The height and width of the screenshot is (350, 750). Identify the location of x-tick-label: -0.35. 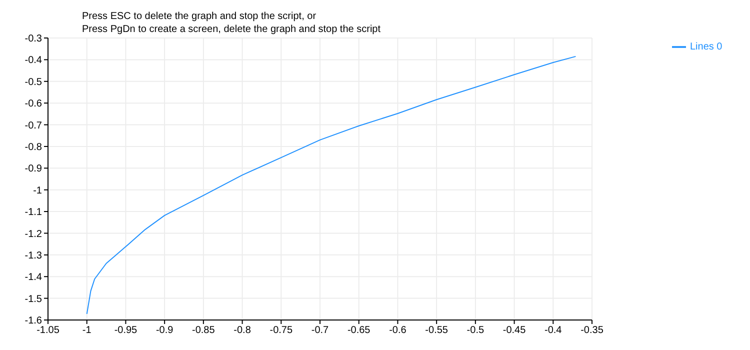
(592, 330).